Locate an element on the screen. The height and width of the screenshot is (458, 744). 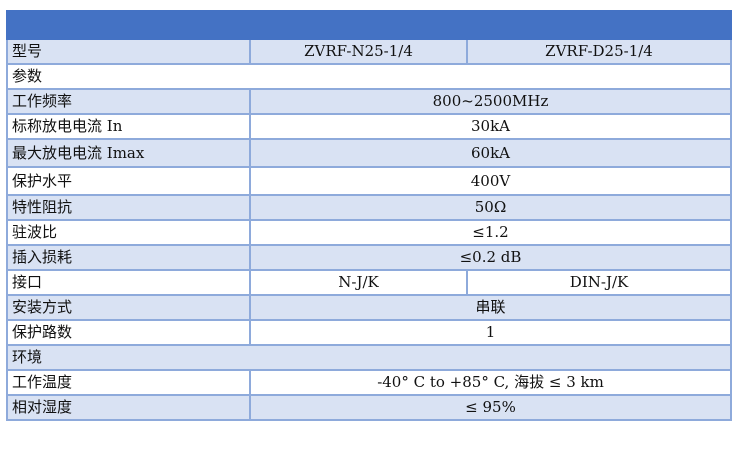
row-value: ≤1.2 is located at coordinates (490, 232).